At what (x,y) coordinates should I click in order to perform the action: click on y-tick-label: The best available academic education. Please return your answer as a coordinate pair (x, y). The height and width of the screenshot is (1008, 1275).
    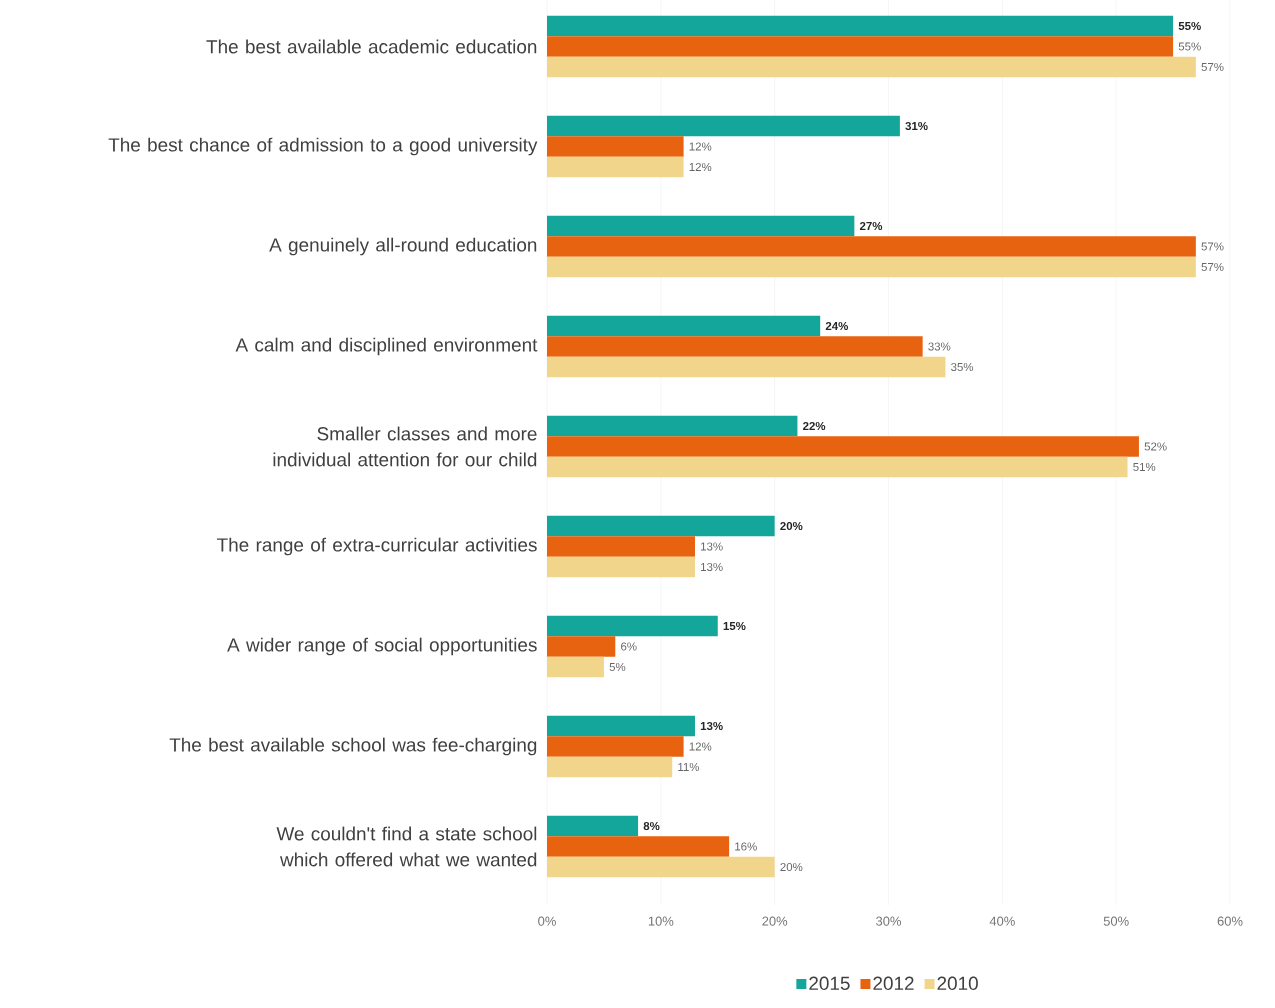
    Looking at the image, I should click on (371, 46).